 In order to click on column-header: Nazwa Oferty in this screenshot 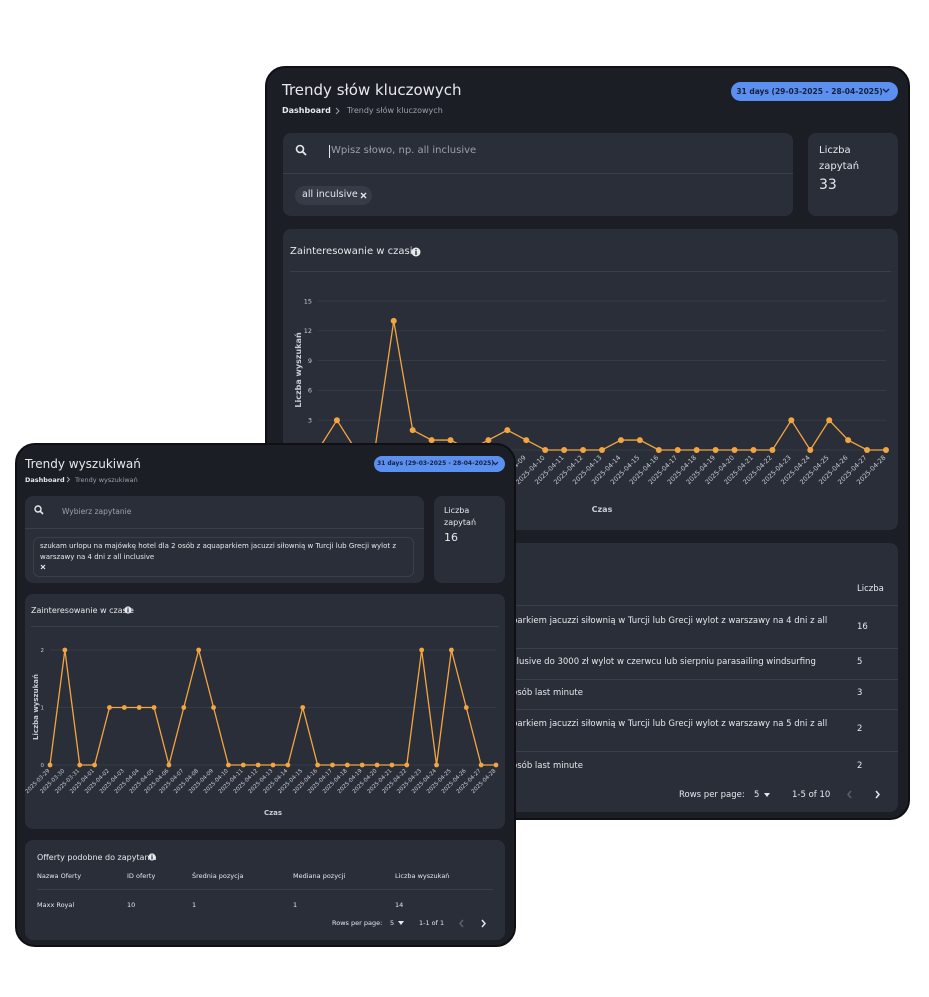, I will do `click(59, 876)`.